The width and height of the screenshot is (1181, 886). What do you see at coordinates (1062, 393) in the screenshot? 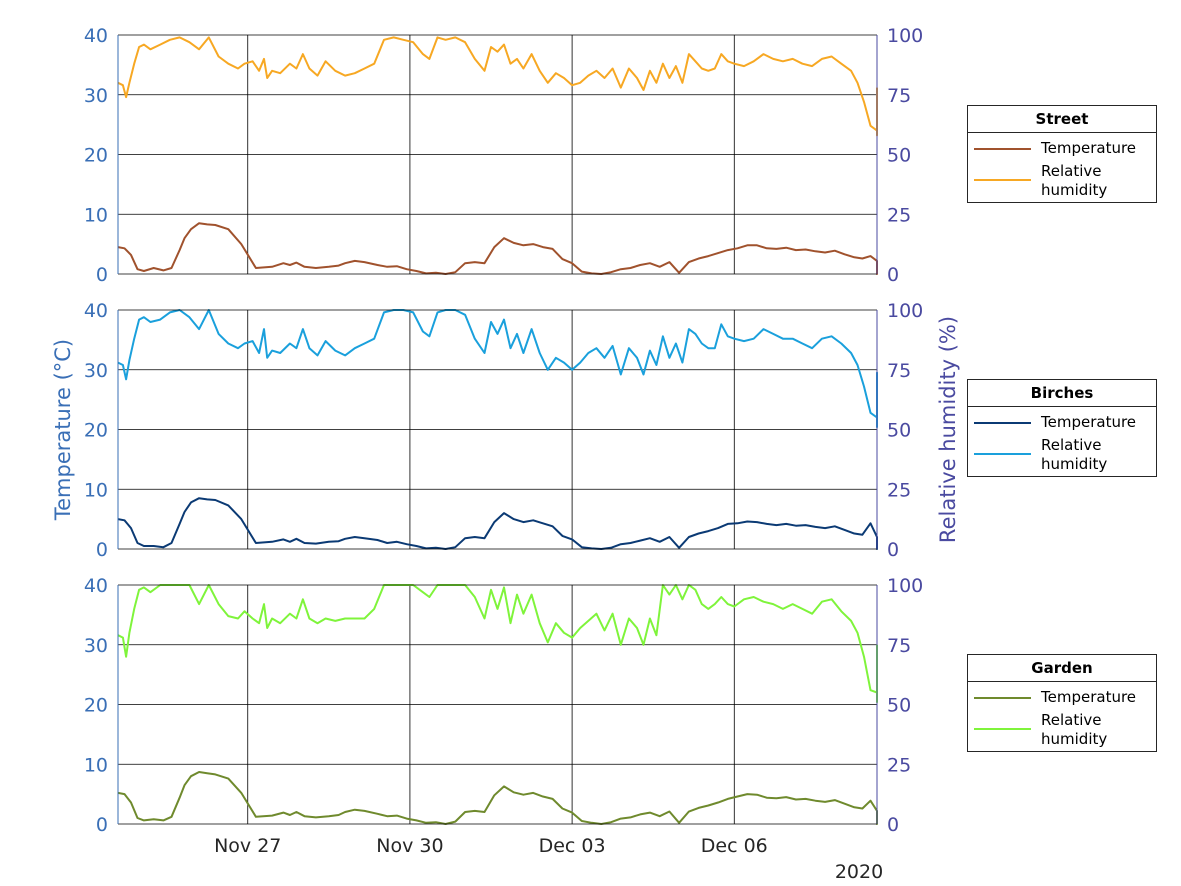
I see `legend-title: Birches` at bounding box center [1062, 393].